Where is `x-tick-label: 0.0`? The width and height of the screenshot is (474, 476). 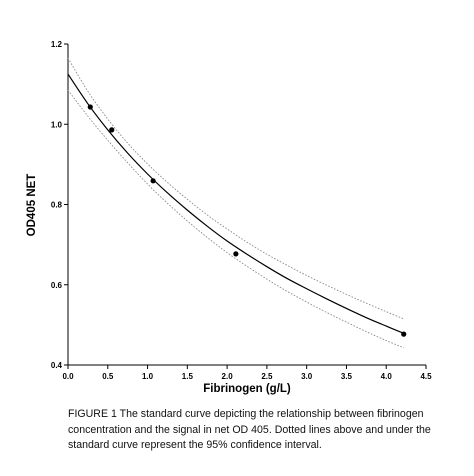 x-tick-label: 0.0 is located at coordinates (68, 376).